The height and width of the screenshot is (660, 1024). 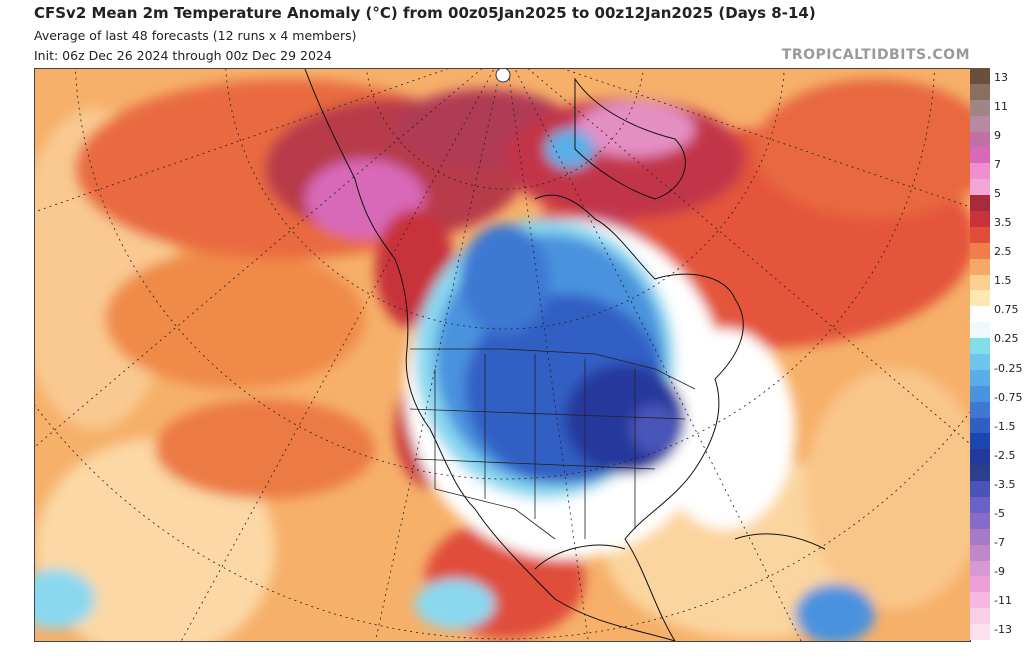 I want to click on gulf-coast, so click(x=580, y=557).